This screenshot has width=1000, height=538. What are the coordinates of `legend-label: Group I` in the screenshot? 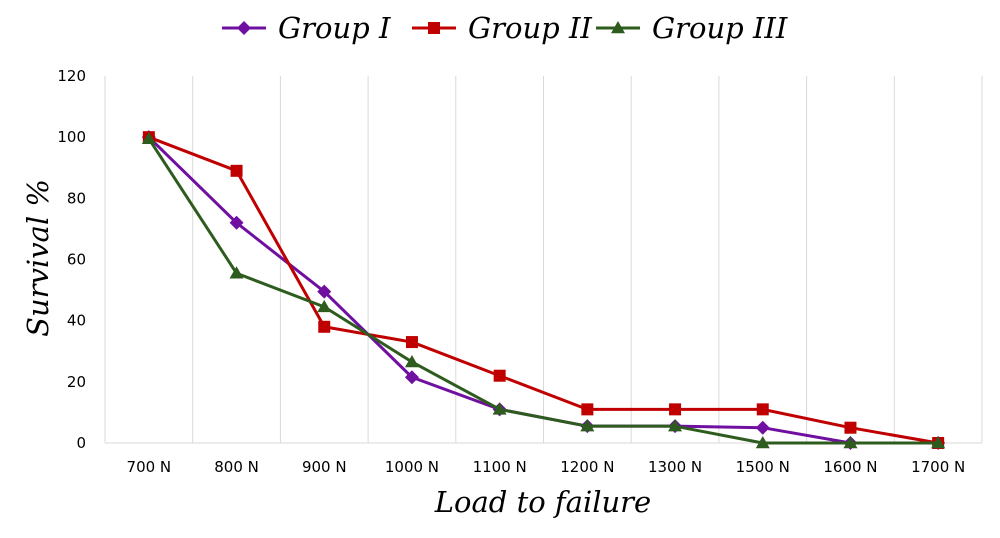 It's located at (334, 28).